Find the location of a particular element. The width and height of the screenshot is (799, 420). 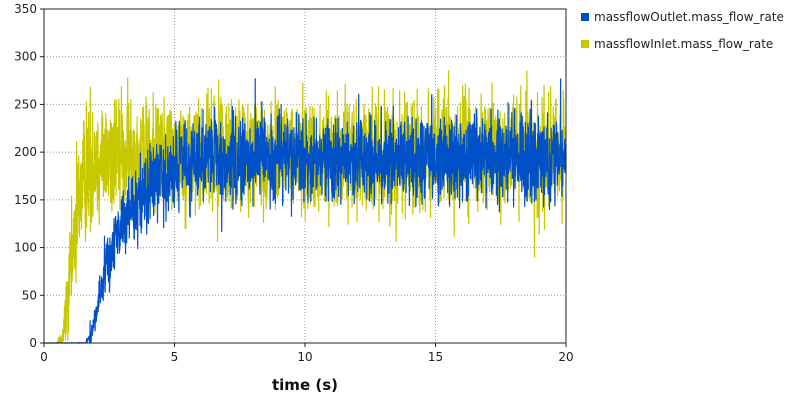

x-tick-label: 10 is located at coordinates (304, 357).